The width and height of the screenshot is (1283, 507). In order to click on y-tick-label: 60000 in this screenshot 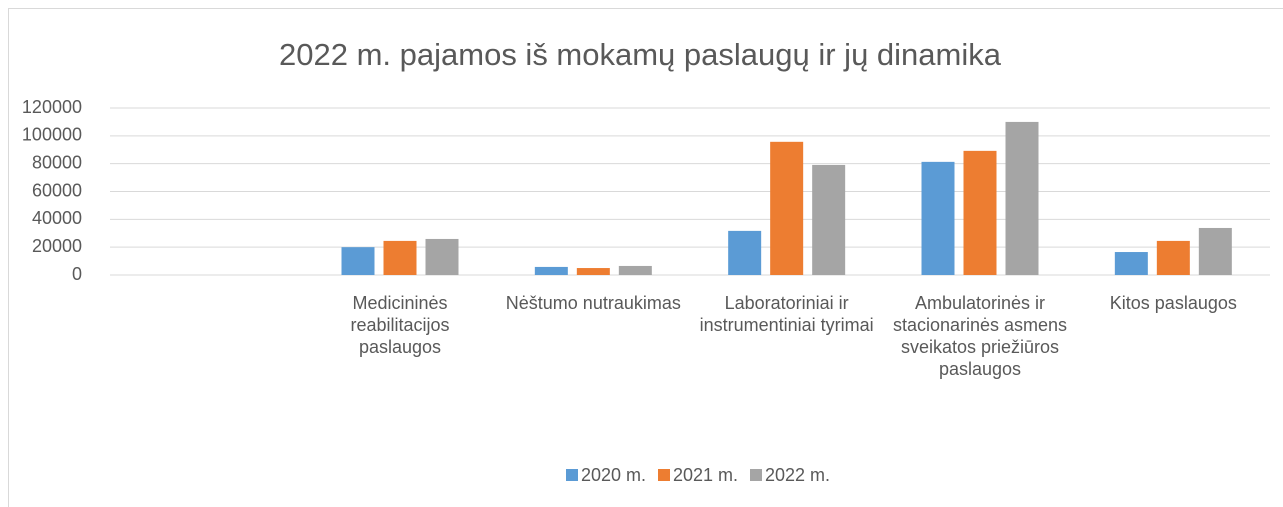, I will do `click(57, 190)`.